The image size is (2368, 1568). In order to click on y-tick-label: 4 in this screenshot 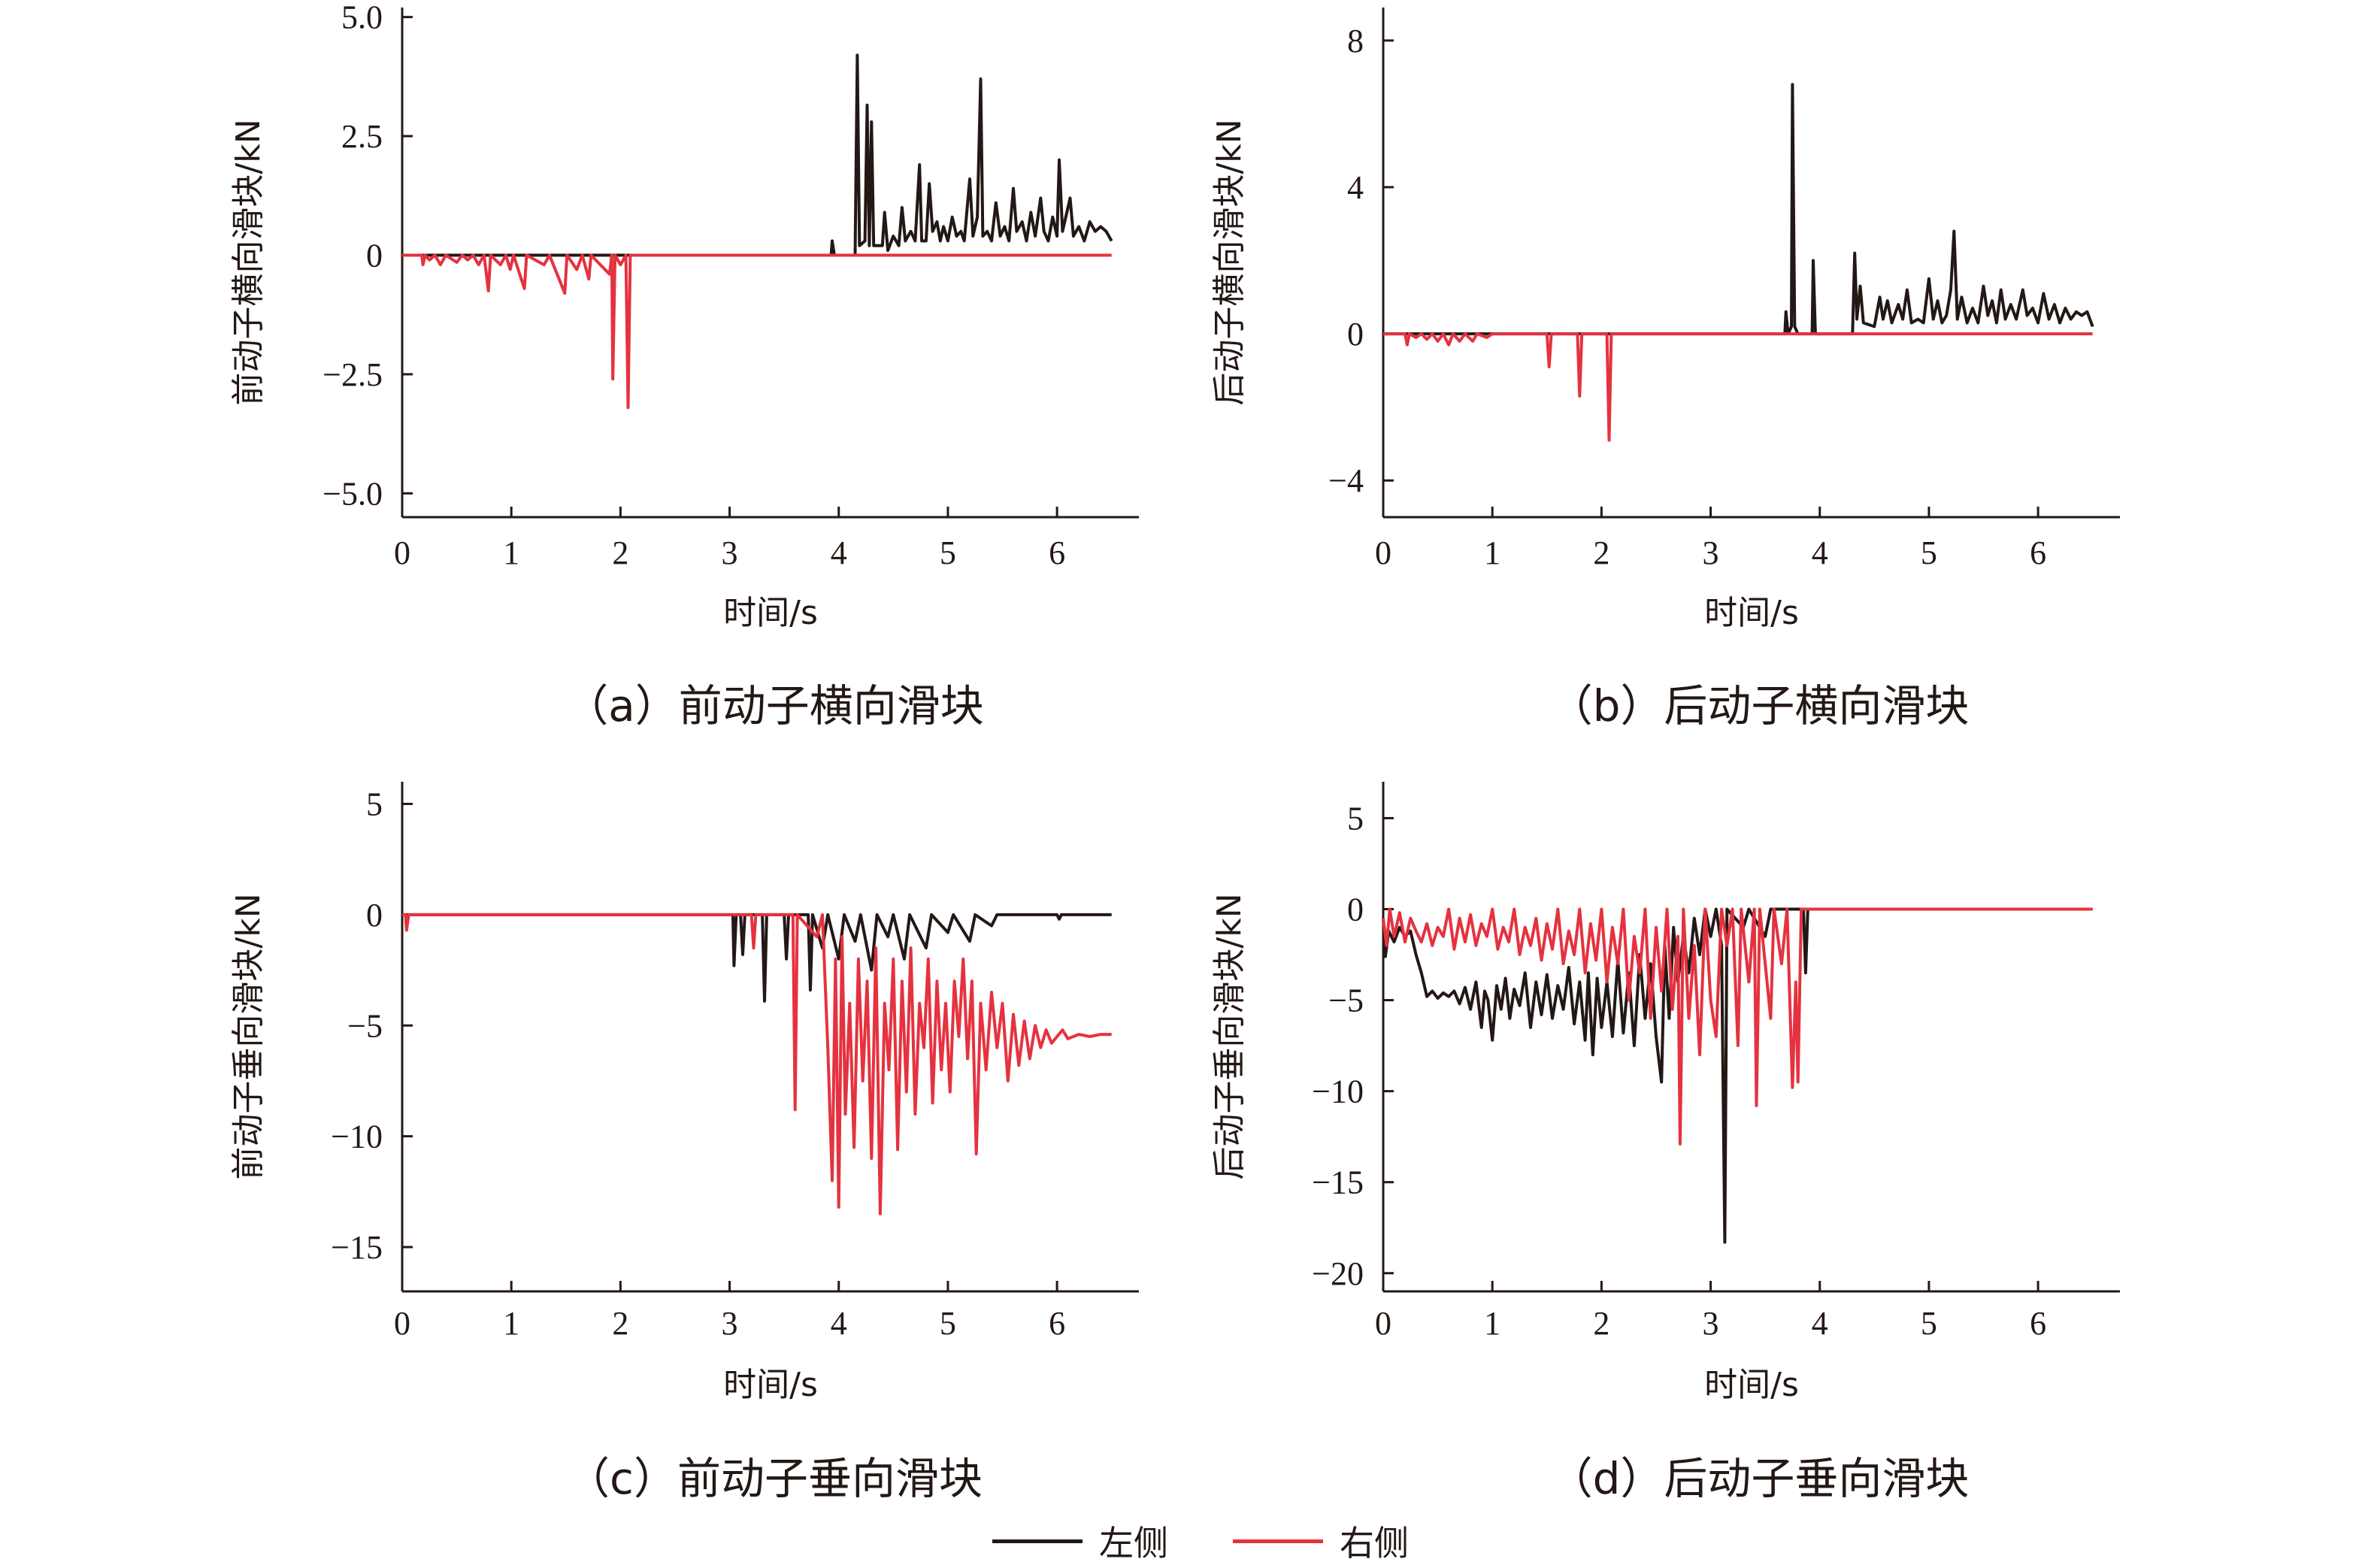, I will do `click(1355, 187)`.